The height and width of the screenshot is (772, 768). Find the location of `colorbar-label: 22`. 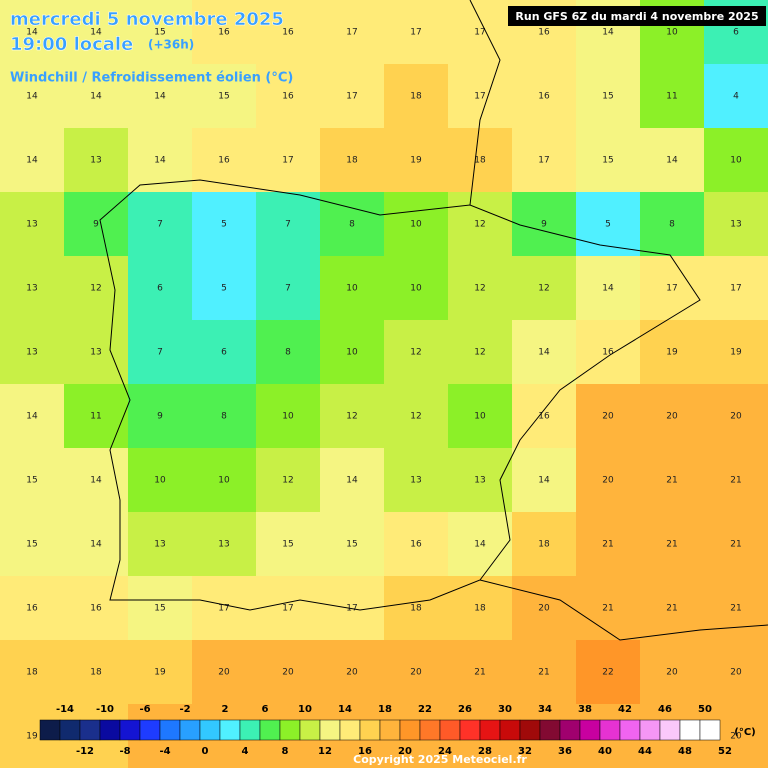

colorbar-label: 22 is located at coordinates (425, 709).